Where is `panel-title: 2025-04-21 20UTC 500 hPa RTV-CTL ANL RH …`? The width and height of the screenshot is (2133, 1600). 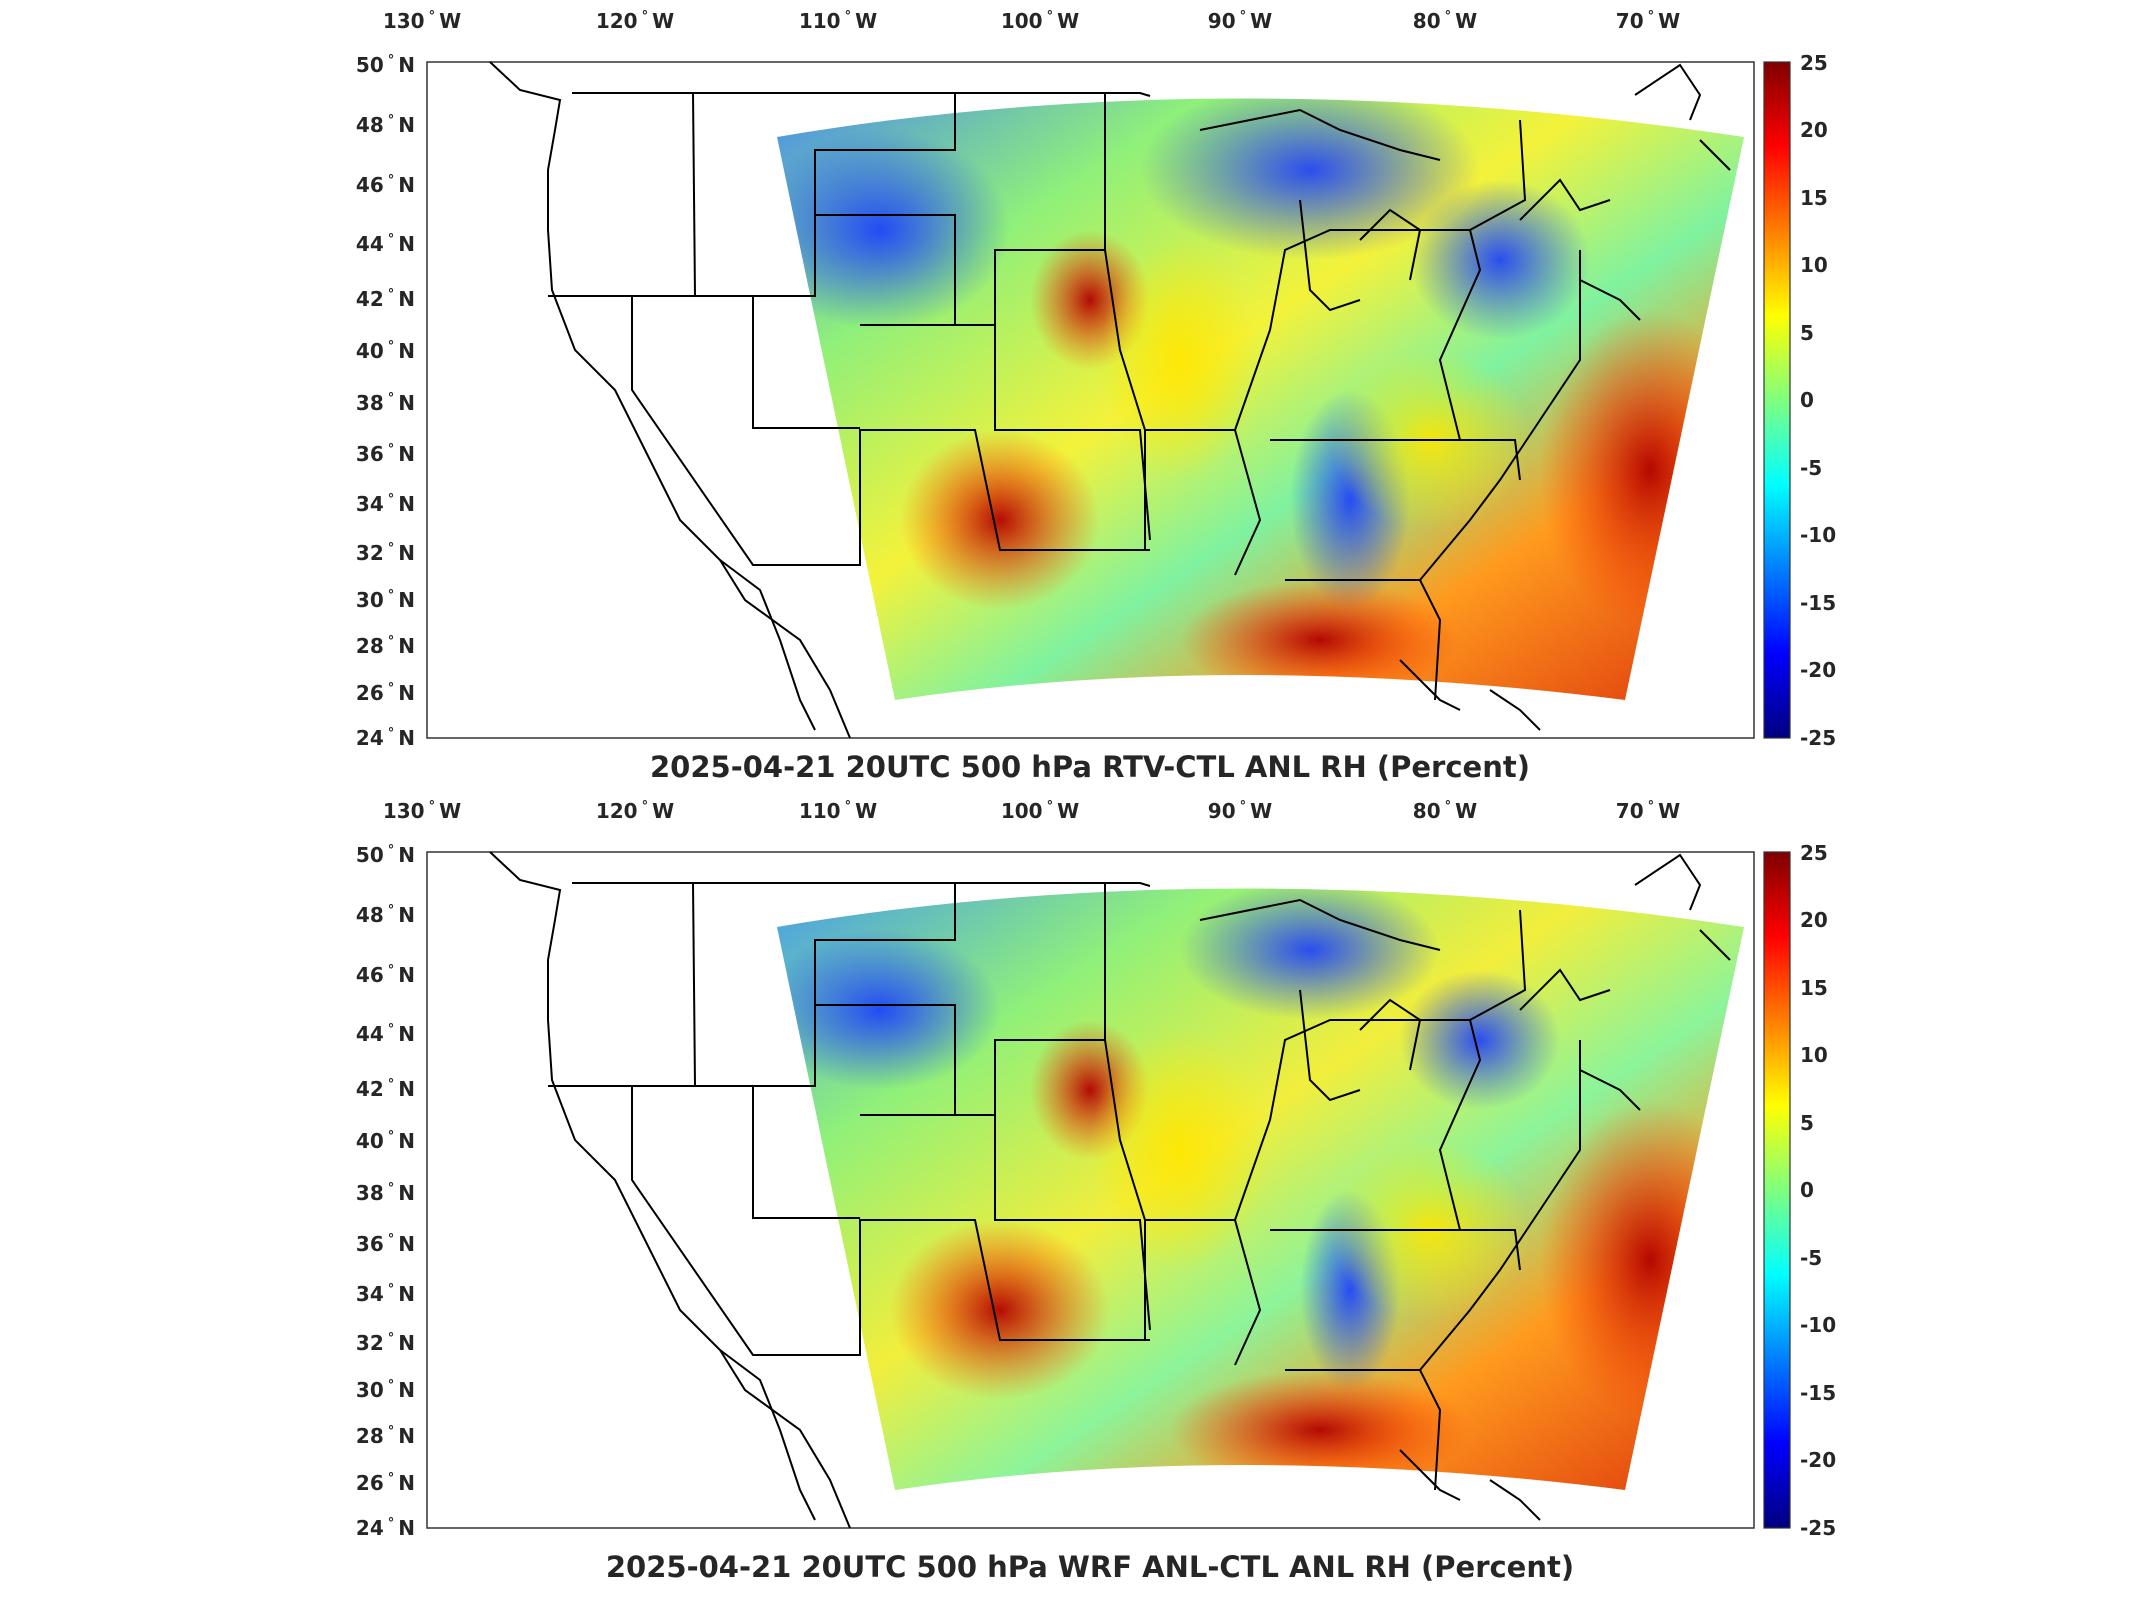 panel-title: 2025-04-21 20UTC 500 hPa RTV-CTL ANL RH … is located at coordinates (1090, 767).